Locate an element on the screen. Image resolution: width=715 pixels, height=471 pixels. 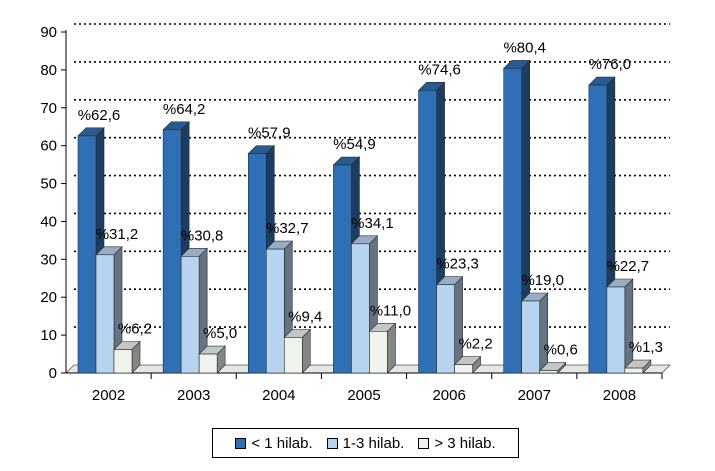
bar-s1-2008 is located at coordinates (598, 229).